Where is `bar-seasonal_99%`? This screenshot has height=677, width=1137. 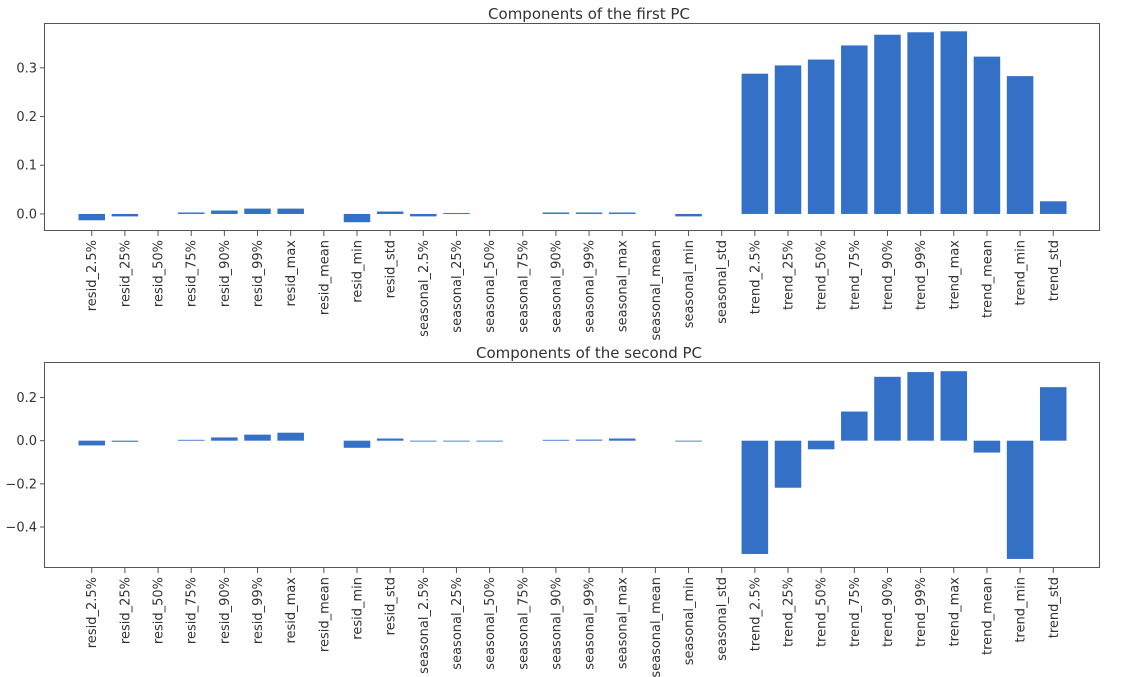 bar-seasonal_99% is located at coordinates (589, 213).